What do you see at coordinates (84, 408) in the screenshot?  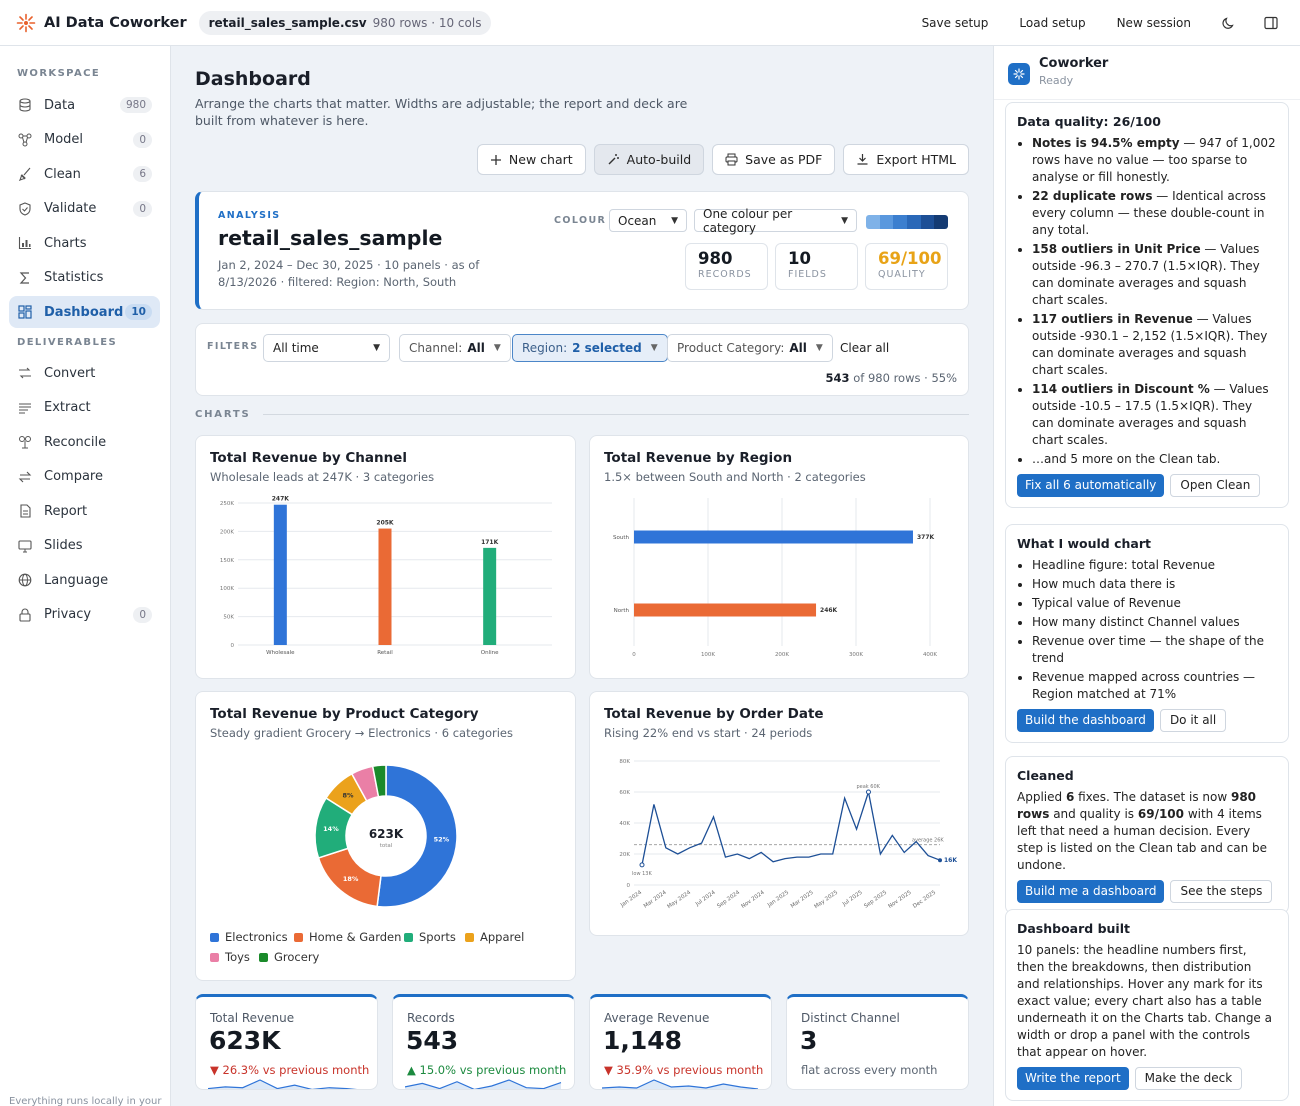 I see `sidebar-item-extract: Extract` at bounding box center [84, 408].